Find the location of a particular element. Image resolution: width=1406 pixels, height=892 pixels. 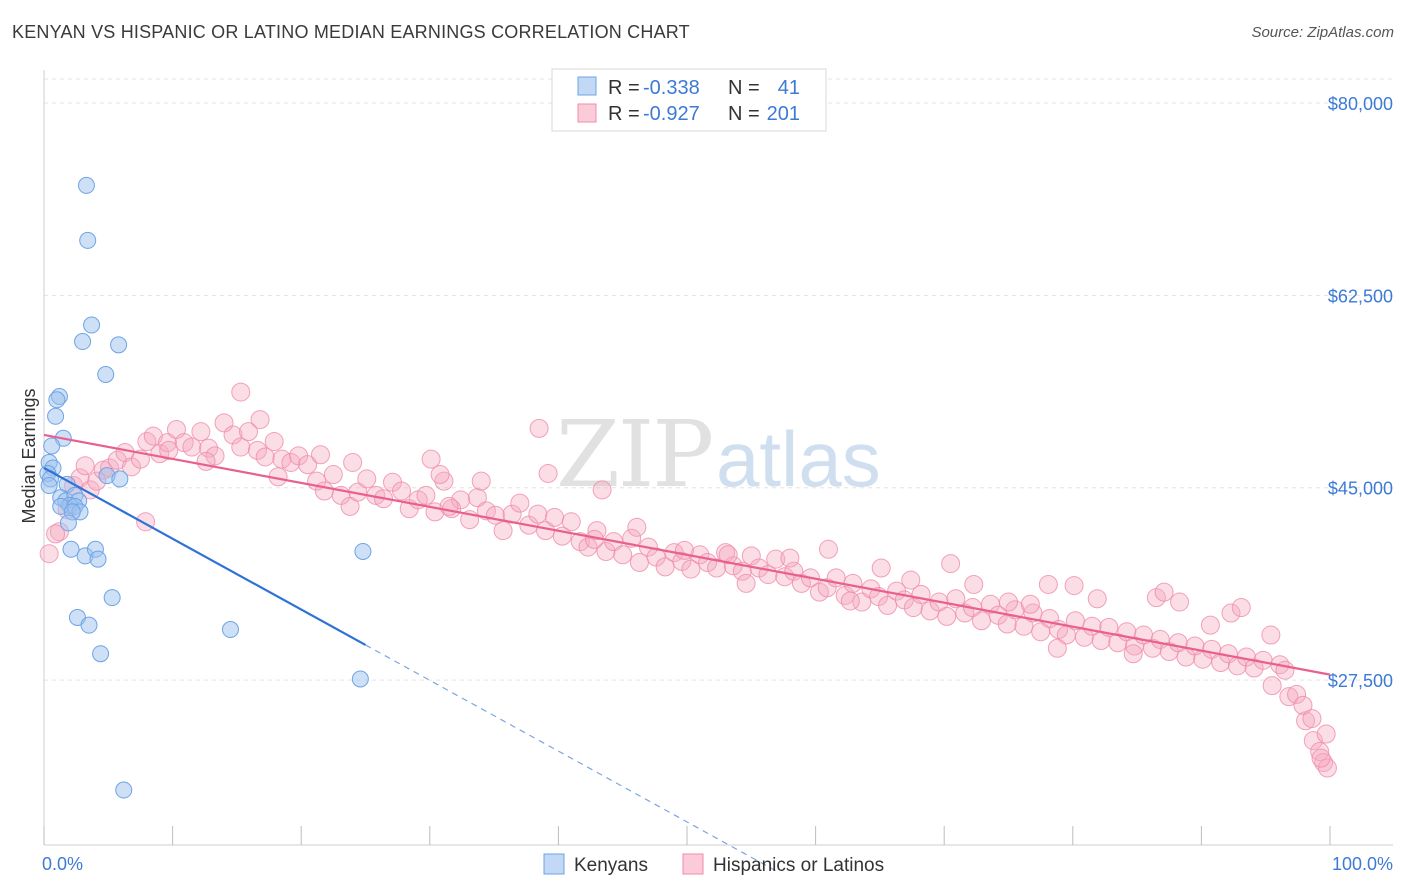

legend-n-label-2: N = is located at coordinates (744, 114).